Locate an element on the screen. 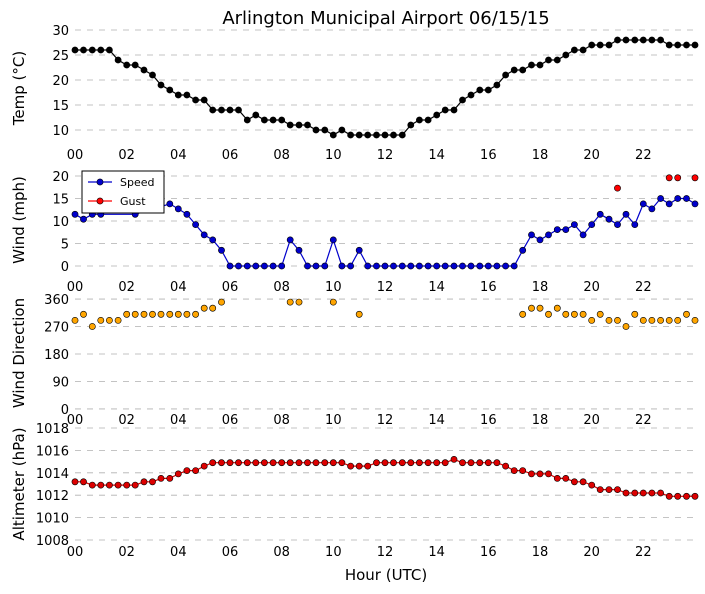 The image size is (705, 594). alt-xtick-label: 18 is located at coordinates (540, 552).